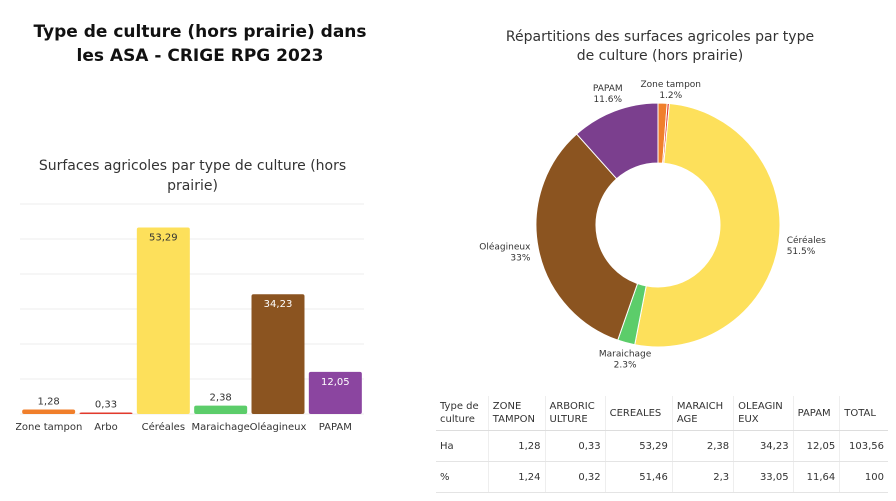 The image size is (896, 501). Describe the element at coordinates (105, 427) in the screenshot. I see `bar-category-label: Arbo` at that location.